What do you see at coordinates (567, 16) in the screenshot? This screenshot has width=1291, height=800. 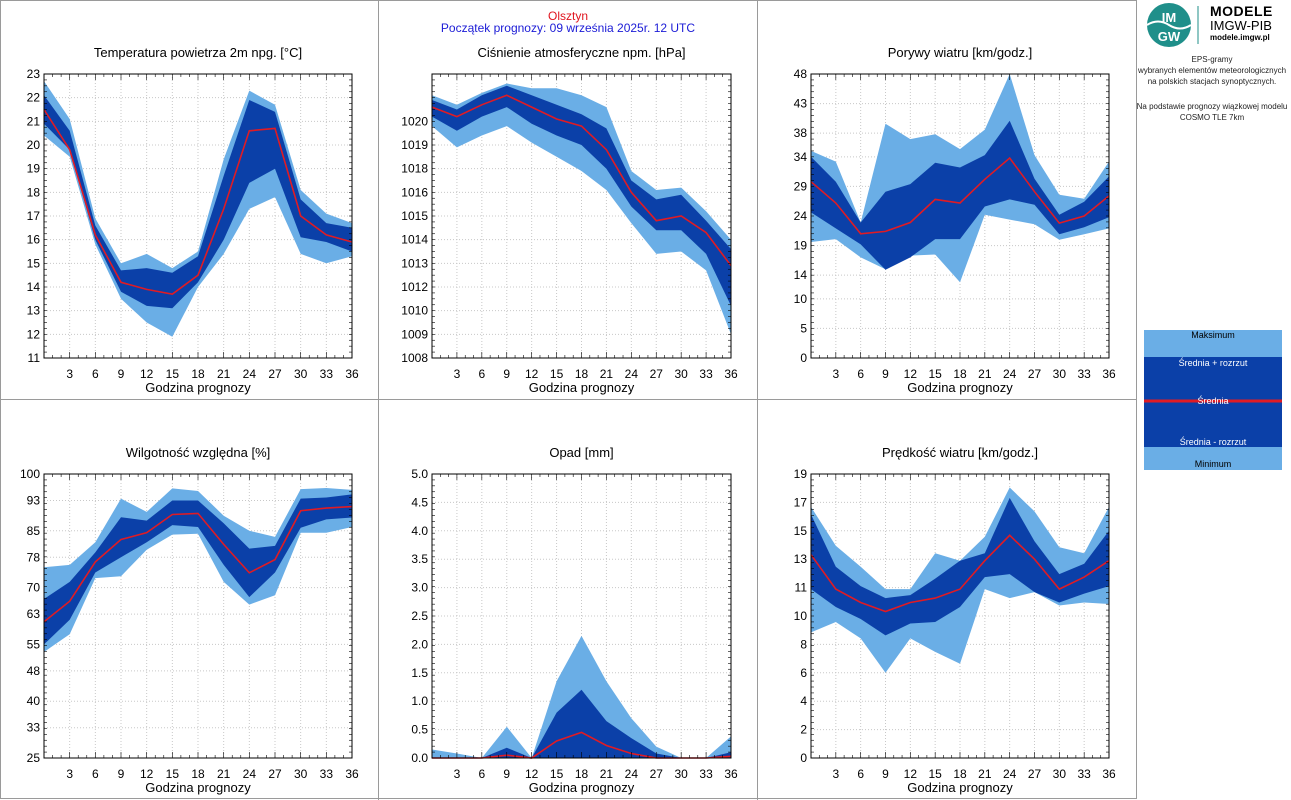 I see `station-title: Olsztyn` at bounding box center [567, 16].